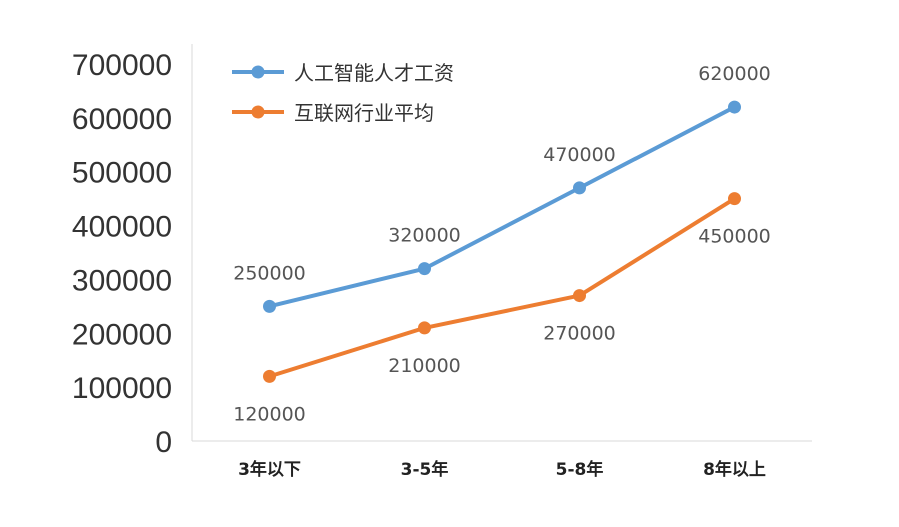 Image resolution: width=899 pixels, height=527 pixels. I want to click on x-tick-label: 3年以下, so click(269, 469).